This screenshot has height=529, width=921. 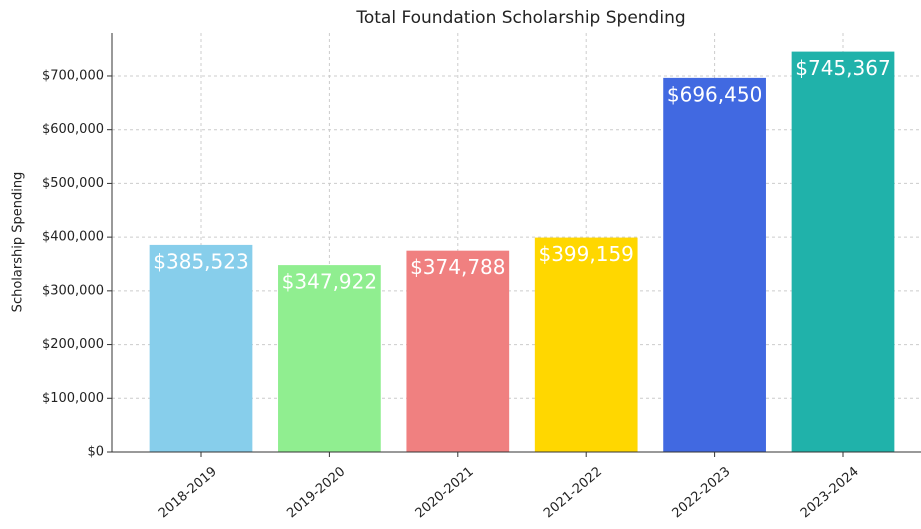 I want to click on x-tick-label: 2018-2019, so click(x=188, y=492).